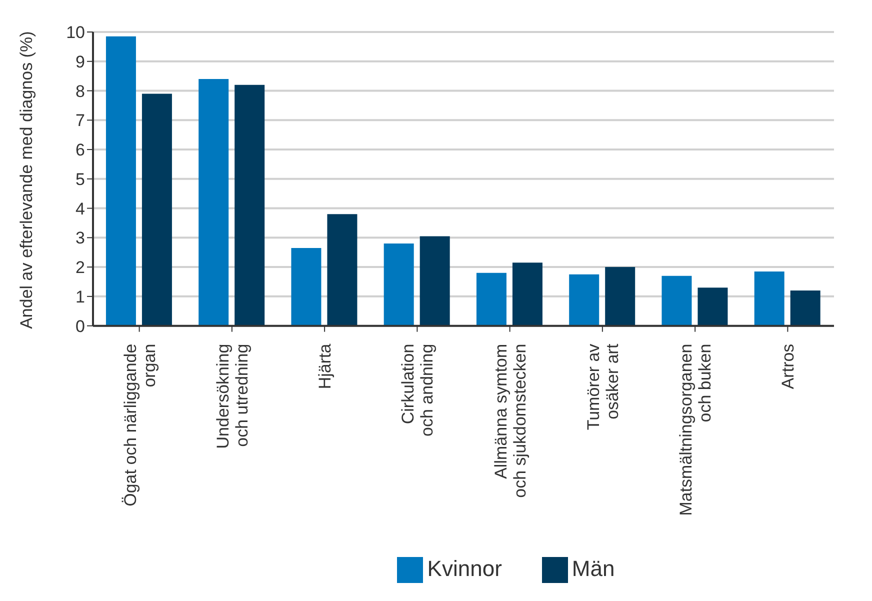 This screenshot has width=872, height=601. Describe the element at coordinates (80, 326) in the screenshot. I see `y-tick-label: 0` at that location.